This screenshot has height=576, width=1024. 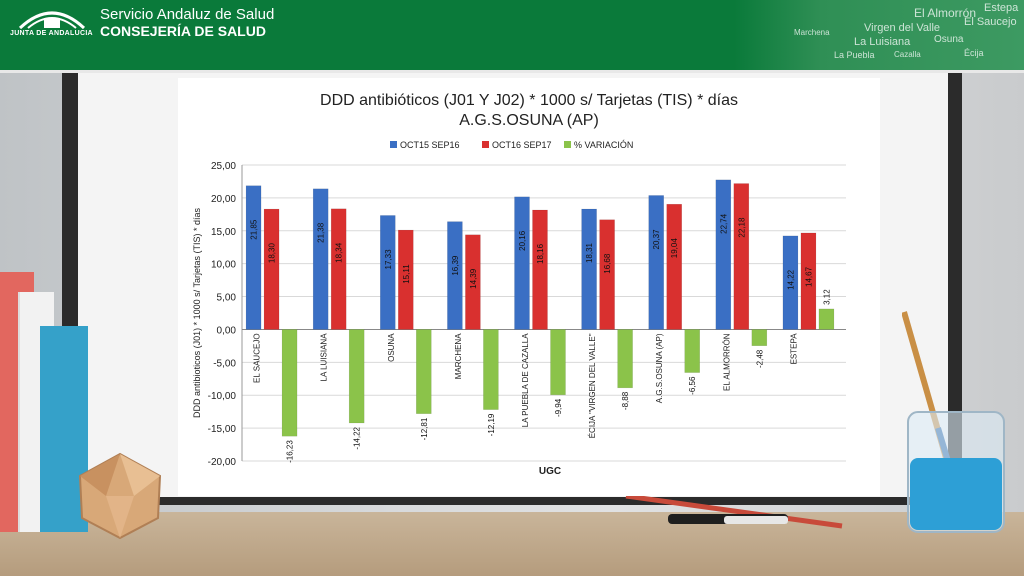 What do you see at coordinates (388, 259) in the screenshot?
I see `data-label: 17,33` at bounding box center [388, 259].